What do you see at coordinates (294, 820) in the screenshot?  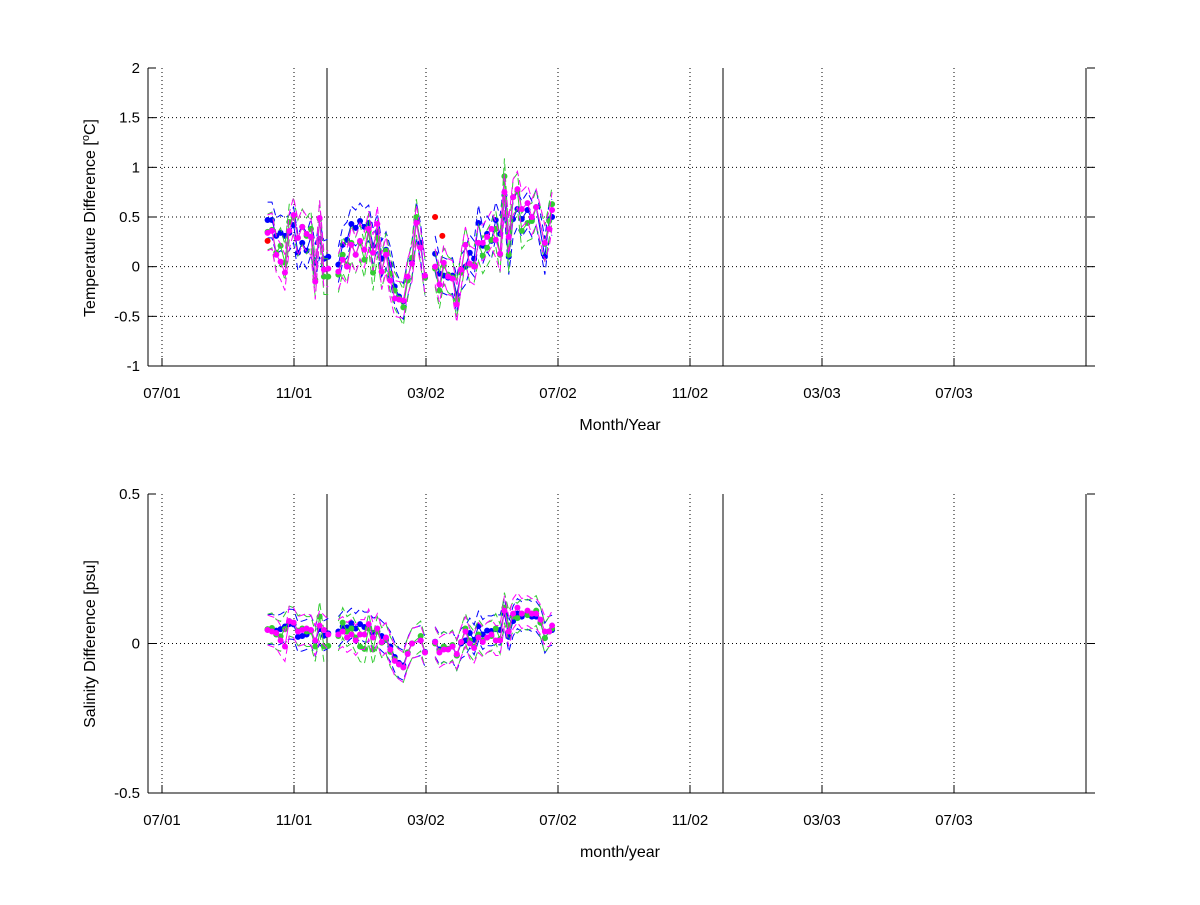 I see `x-tick-label: 11/01` at bounding box center [294, 820].